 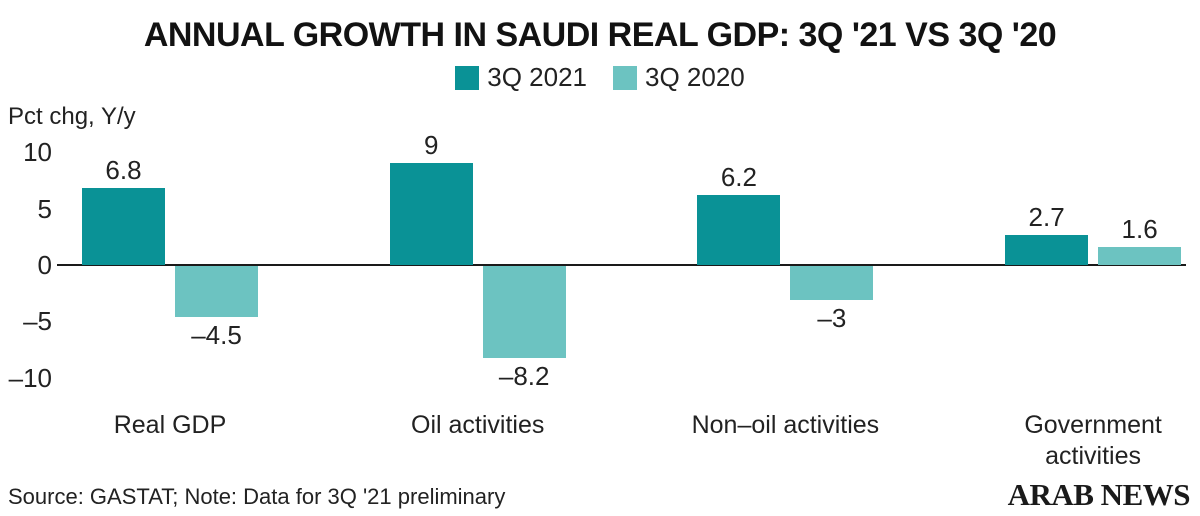 I want to click on category-label: Real GDP, so click(x=170, y=425).